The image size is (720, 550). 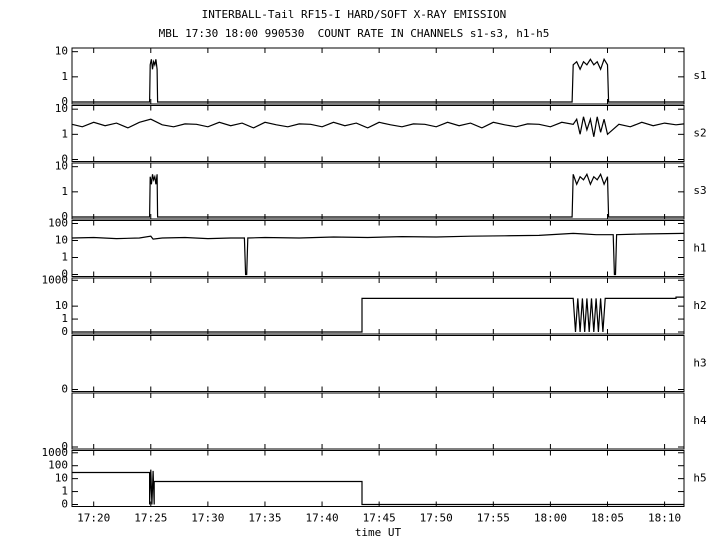 What do you see at coordinates (699, 133) in the screenshot?
I see `panel-label: s2` at bounding box center [699, 133].